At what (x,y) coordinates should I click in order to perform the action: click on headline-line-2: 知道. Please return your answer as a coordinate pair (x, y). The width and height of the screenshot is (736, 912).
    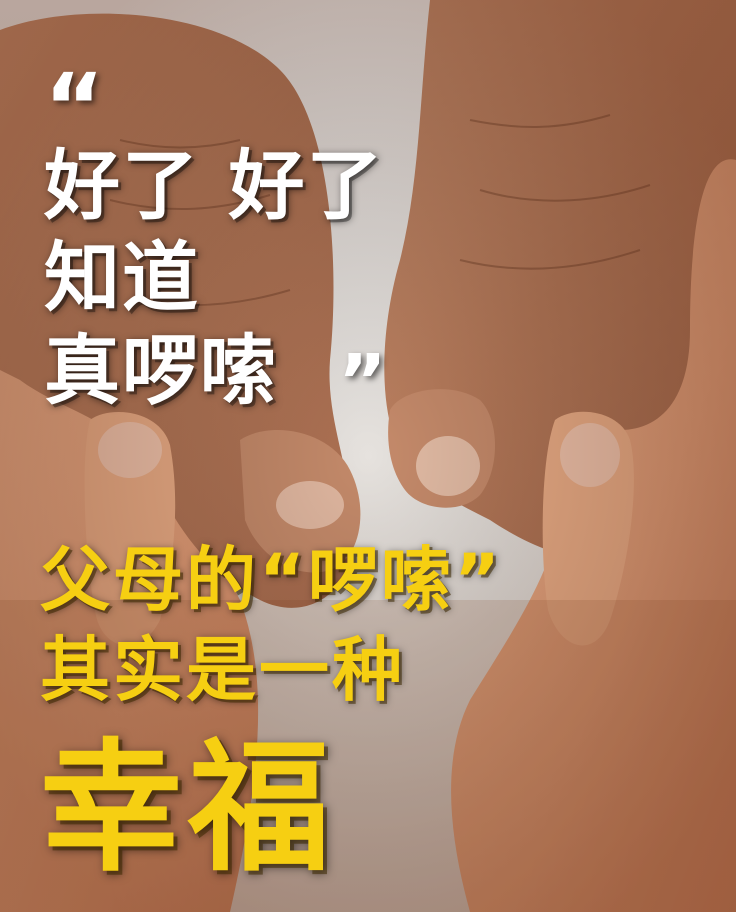
    Looking at the image, I should click on (122, 277).